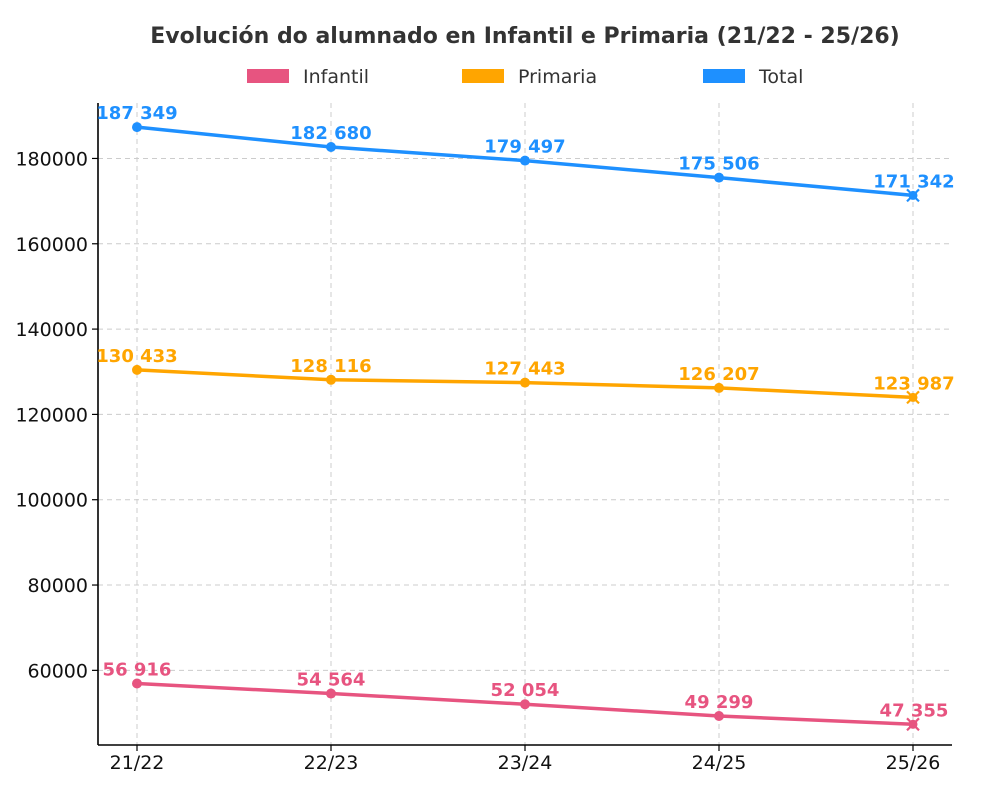  I want to click on data-label-primaria: 130 433, so click(136, 356).